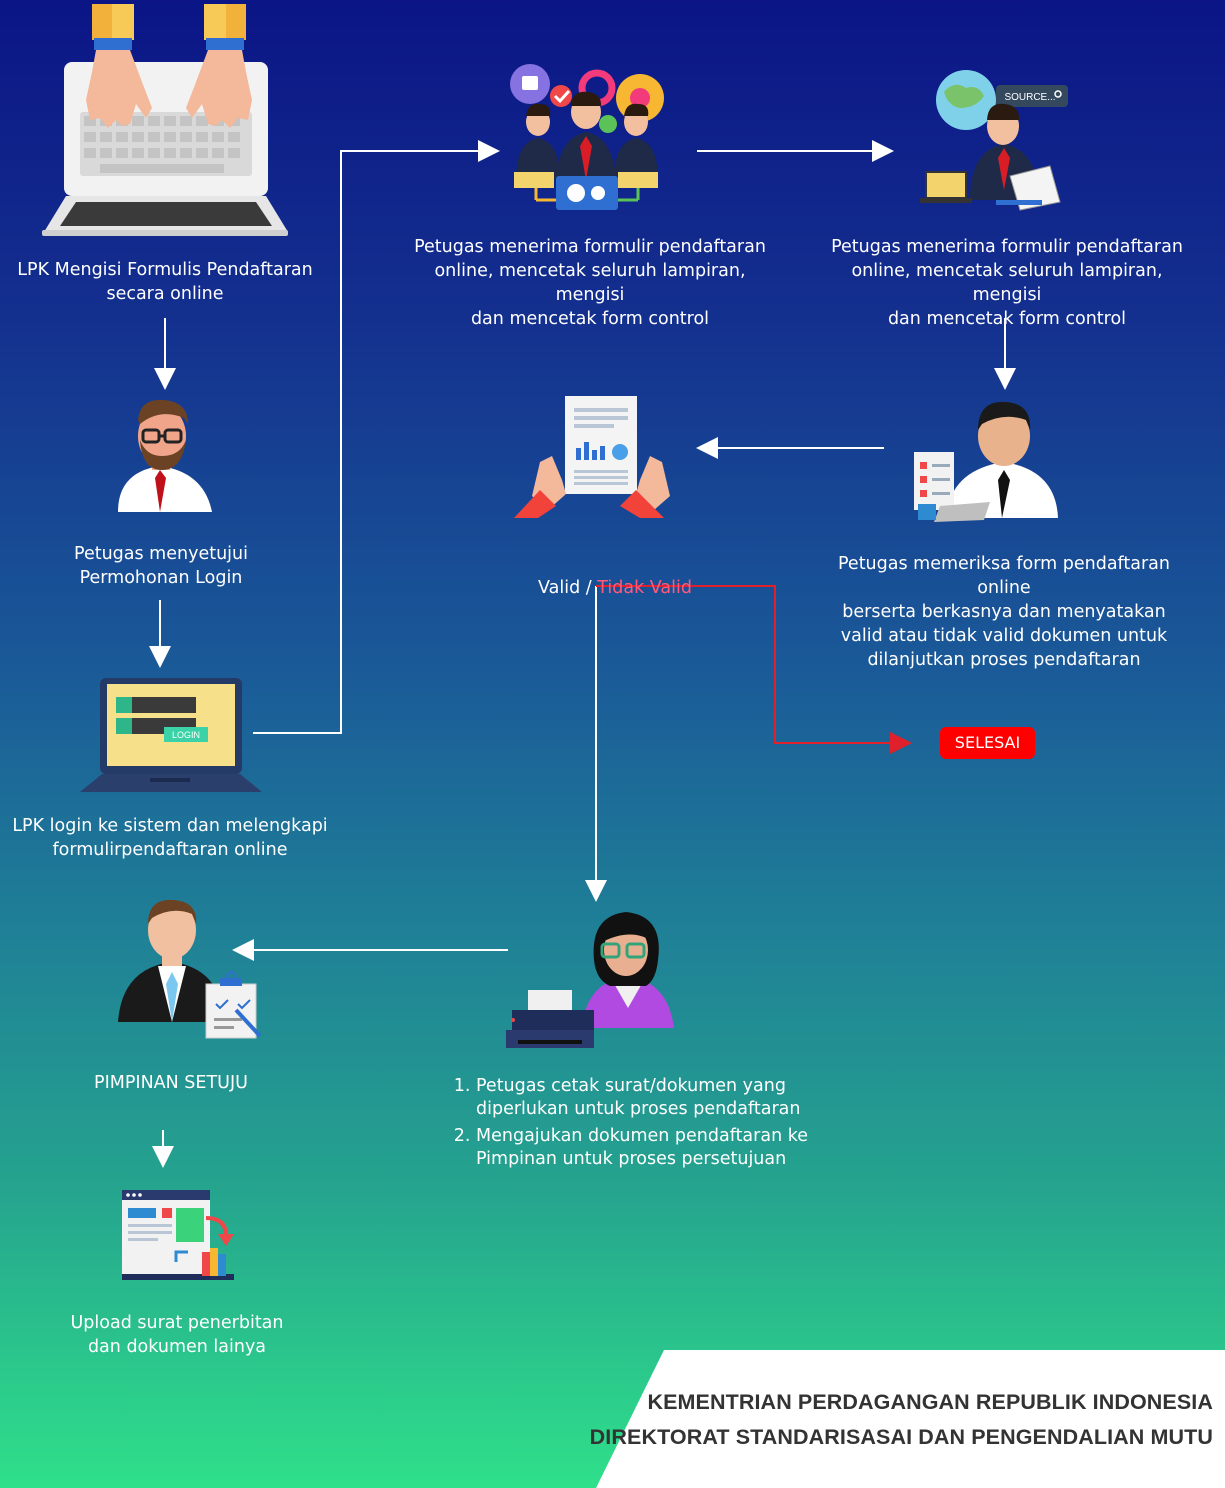 This screenshot has width=1225, height=1488. Describe the element at coordinates (165, 120) in the screenshot. I see `laptop-typing-icon` at that location.